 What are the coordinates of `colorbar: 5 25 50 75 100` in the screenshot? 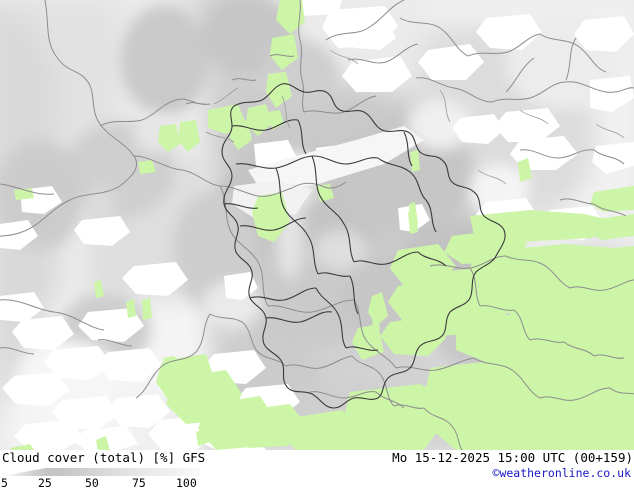 It's located at (107, 478).